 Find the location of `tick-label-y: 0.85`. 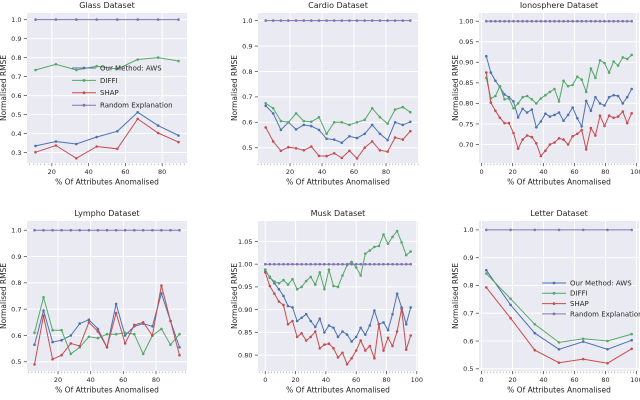

tick-label-y: 0.85 is located at coordinates (466, 83).